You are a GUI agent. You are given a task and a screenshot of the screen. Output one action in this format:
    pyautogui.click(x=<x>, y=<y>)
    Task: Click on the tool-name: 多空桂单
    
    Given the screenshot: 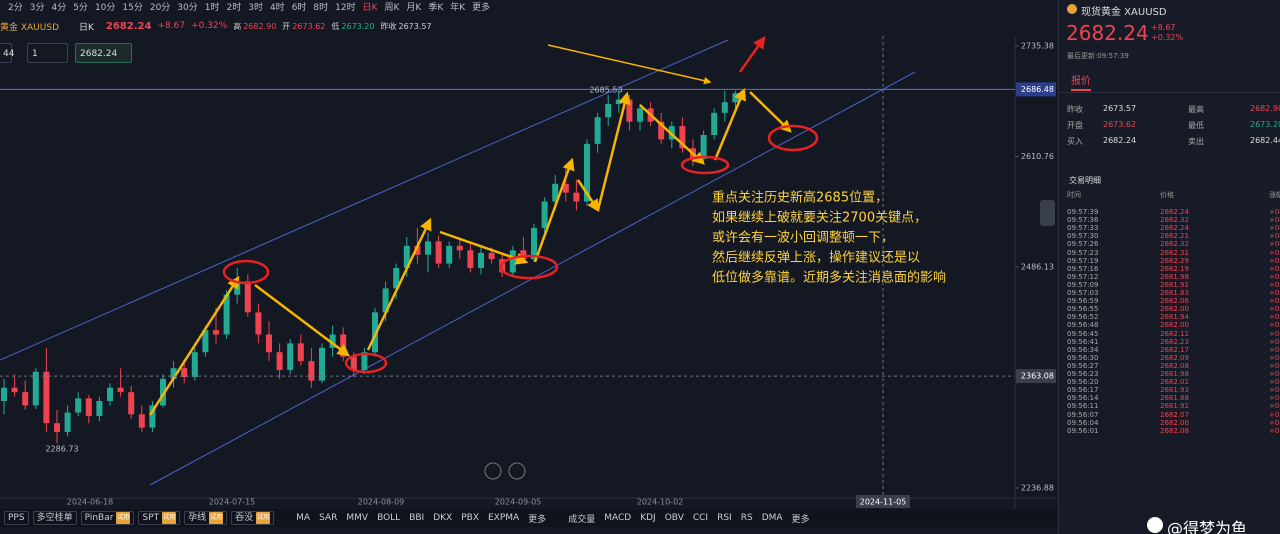 What is the action you would take?
    pyautogui.click(x=54, y=518)
    